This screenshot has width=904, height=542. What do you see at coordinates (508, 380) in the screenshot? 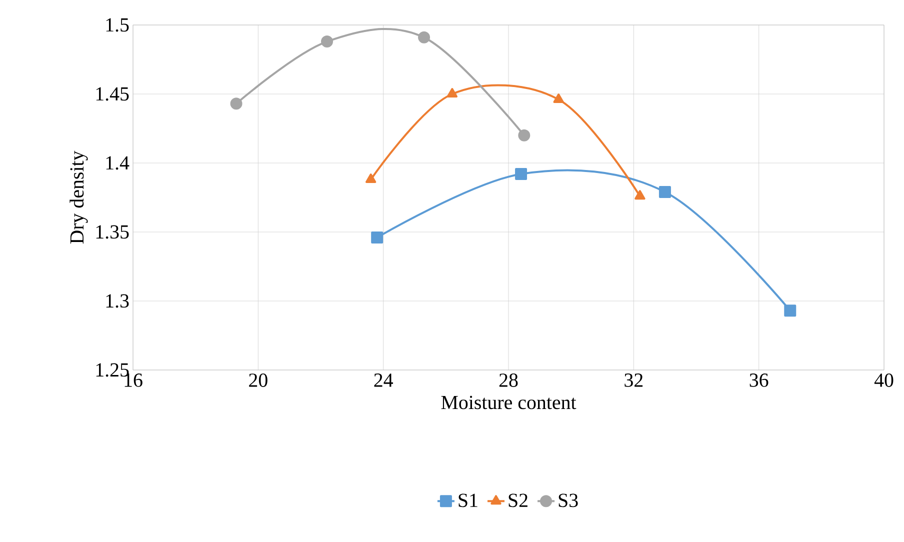
I see `x-tick-label: 28` at bounding box center [508, 380].